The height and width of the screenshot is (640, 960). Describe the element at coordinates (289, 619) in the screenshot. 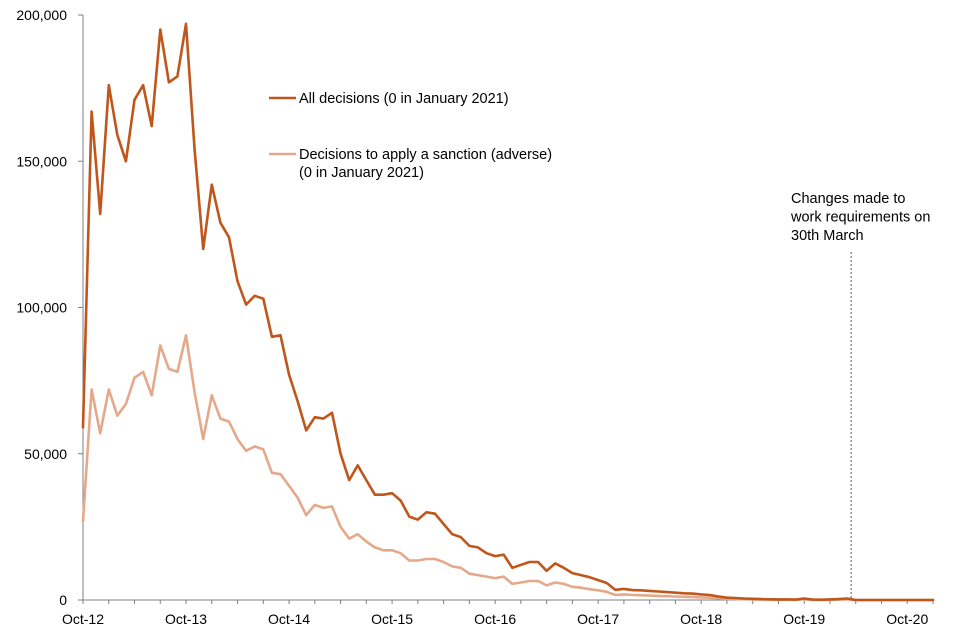

I see `x-tick-label: Oct-14` at that location.